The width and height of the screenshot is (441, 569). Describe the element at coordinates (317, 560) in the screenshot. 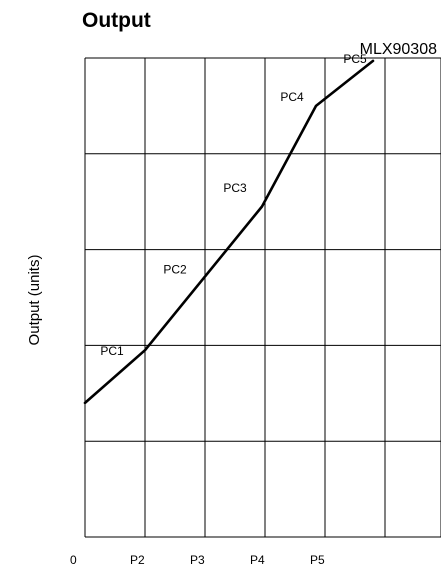

I see `x-tick-label: P5` at that location.